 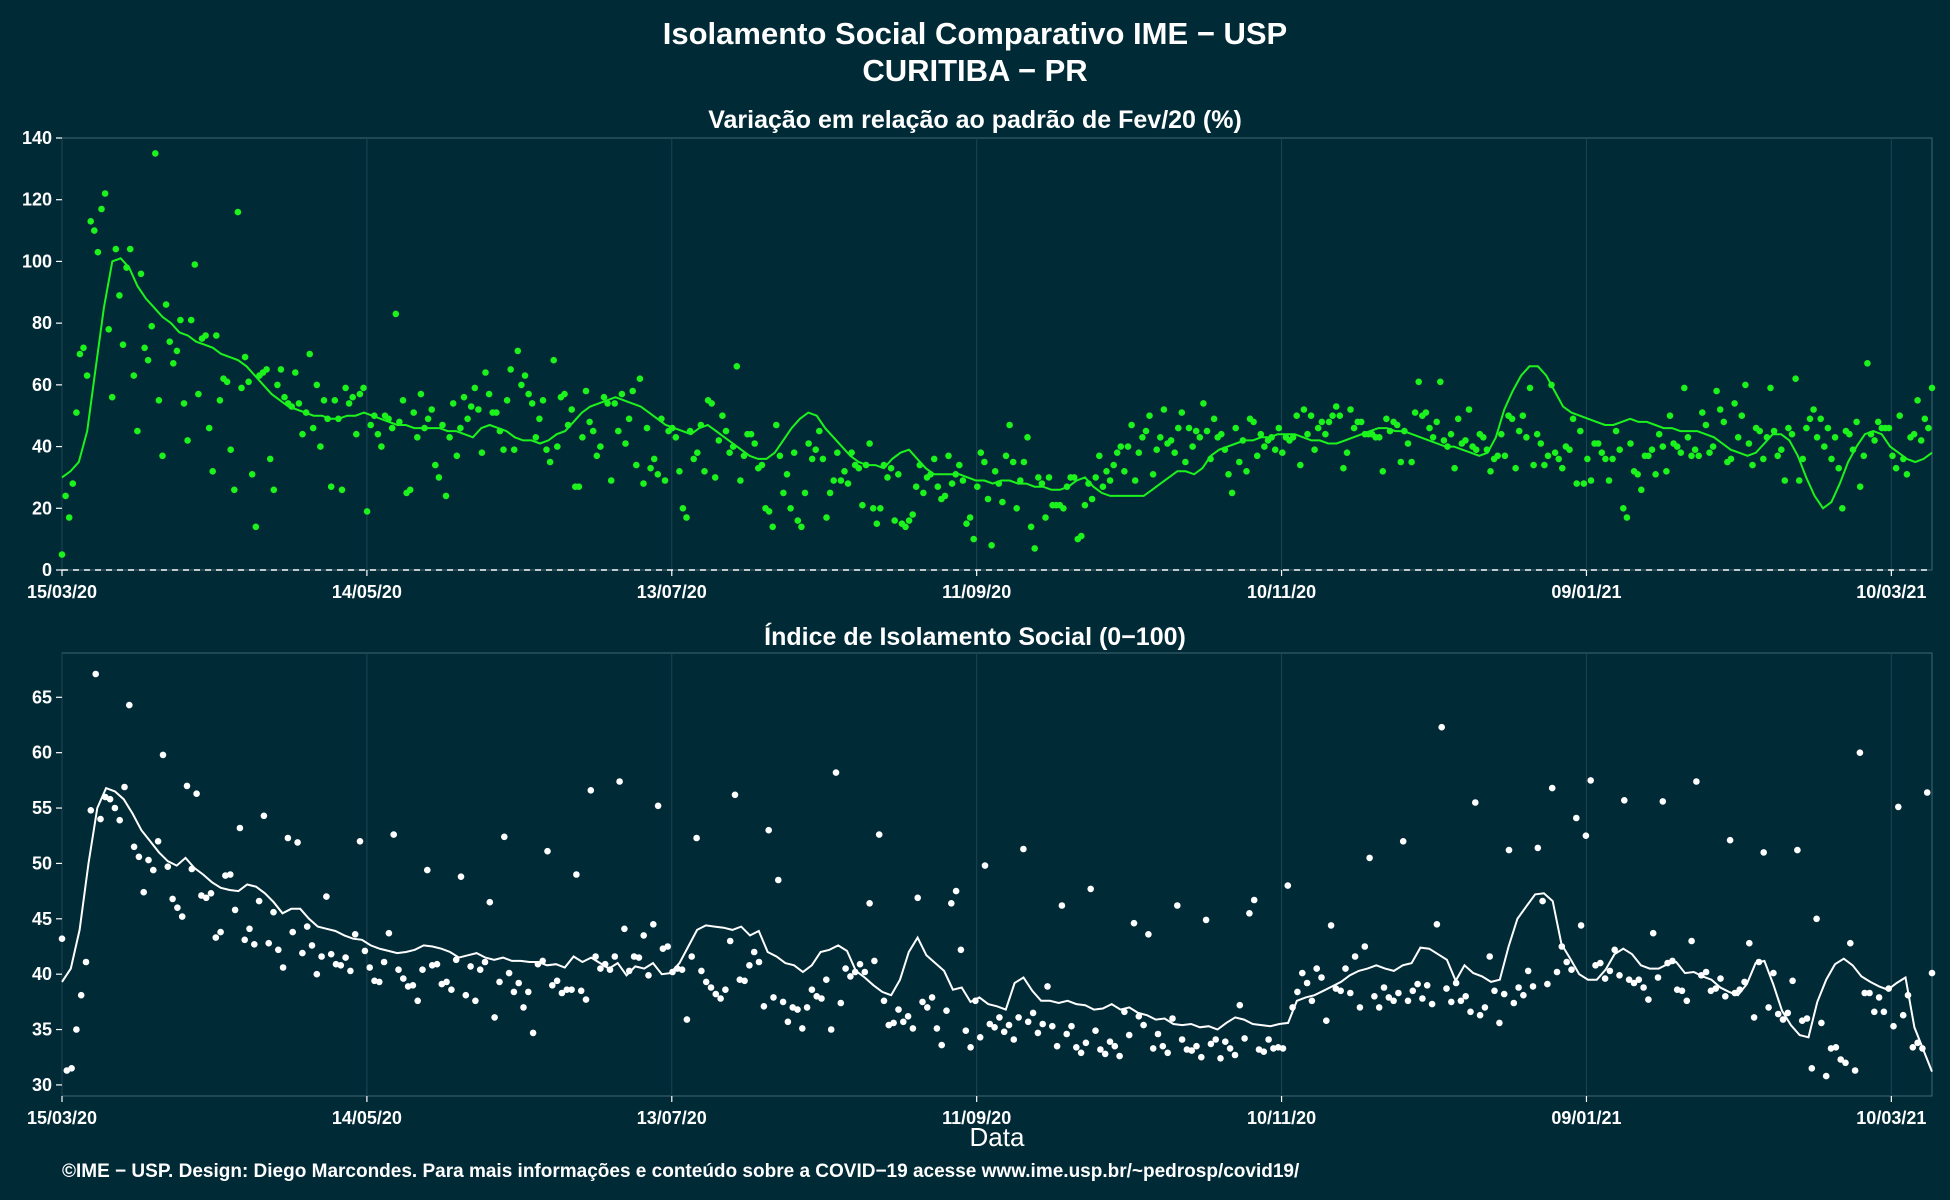 What do you see at coordinates (975, 33) in the screenshot?
I see `figure-title-line1: Isolamento Social Comparativo IME − USP` at bounding box center [975, 33].